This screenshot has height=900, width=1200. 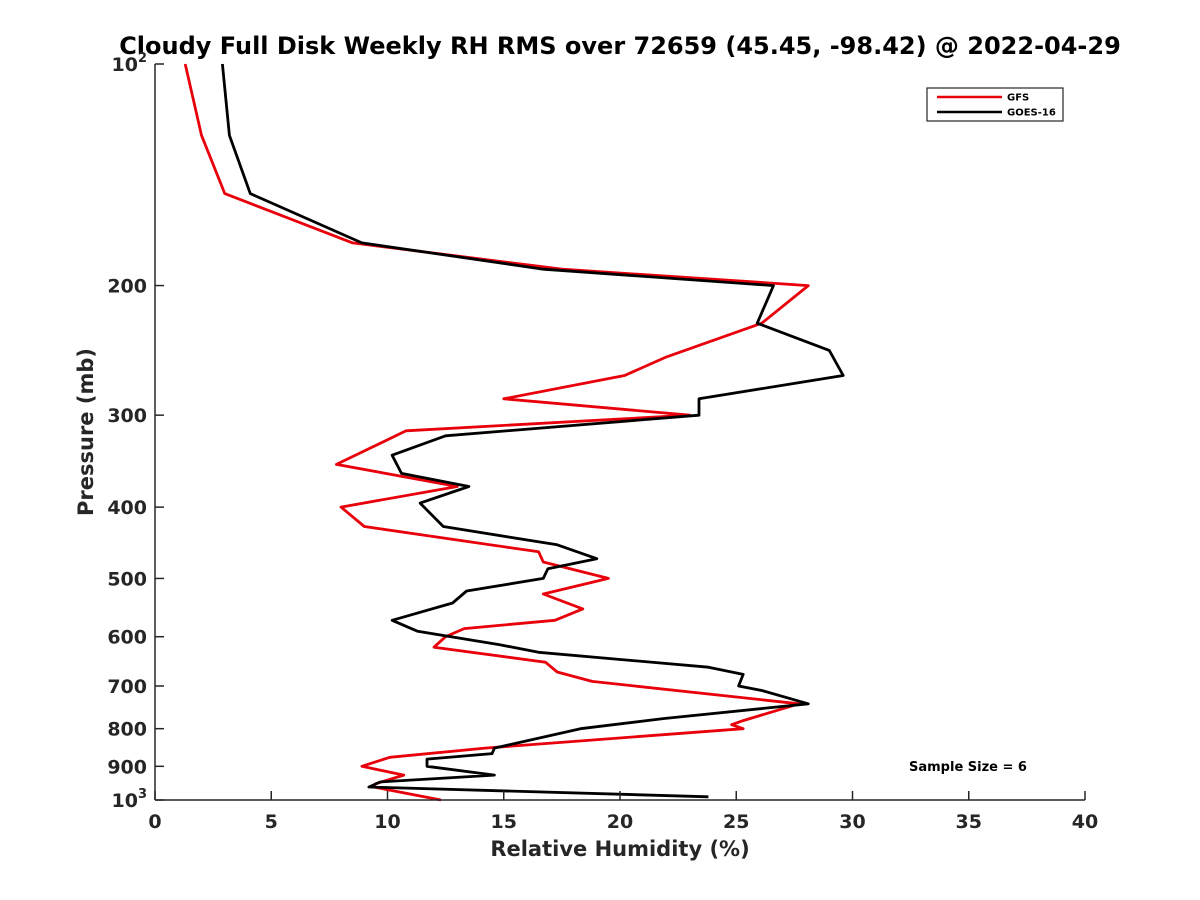 I want to click on y-axis-ticks: 10² 200 300 400 500 600 700 800 900 10³, so click(x=135, y=431).